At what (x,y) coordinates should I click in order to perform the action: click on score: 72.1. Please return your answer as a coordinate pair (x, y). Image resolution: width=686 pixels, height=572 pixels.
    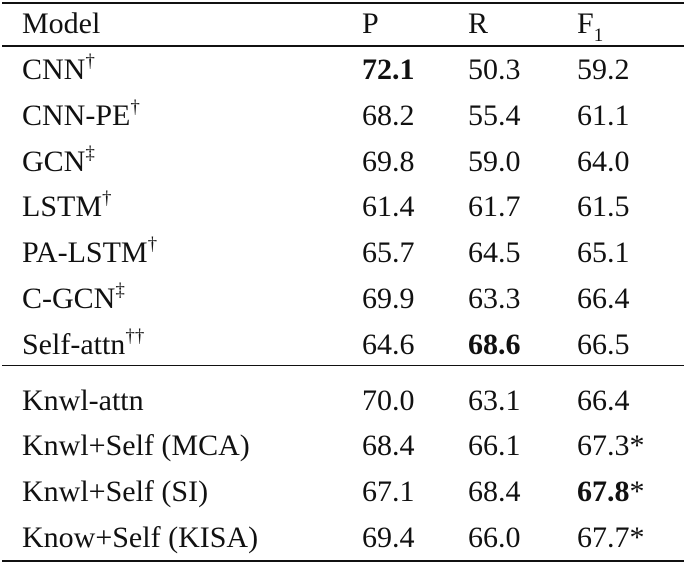
    Looking at the image, I should click on (388, 69).